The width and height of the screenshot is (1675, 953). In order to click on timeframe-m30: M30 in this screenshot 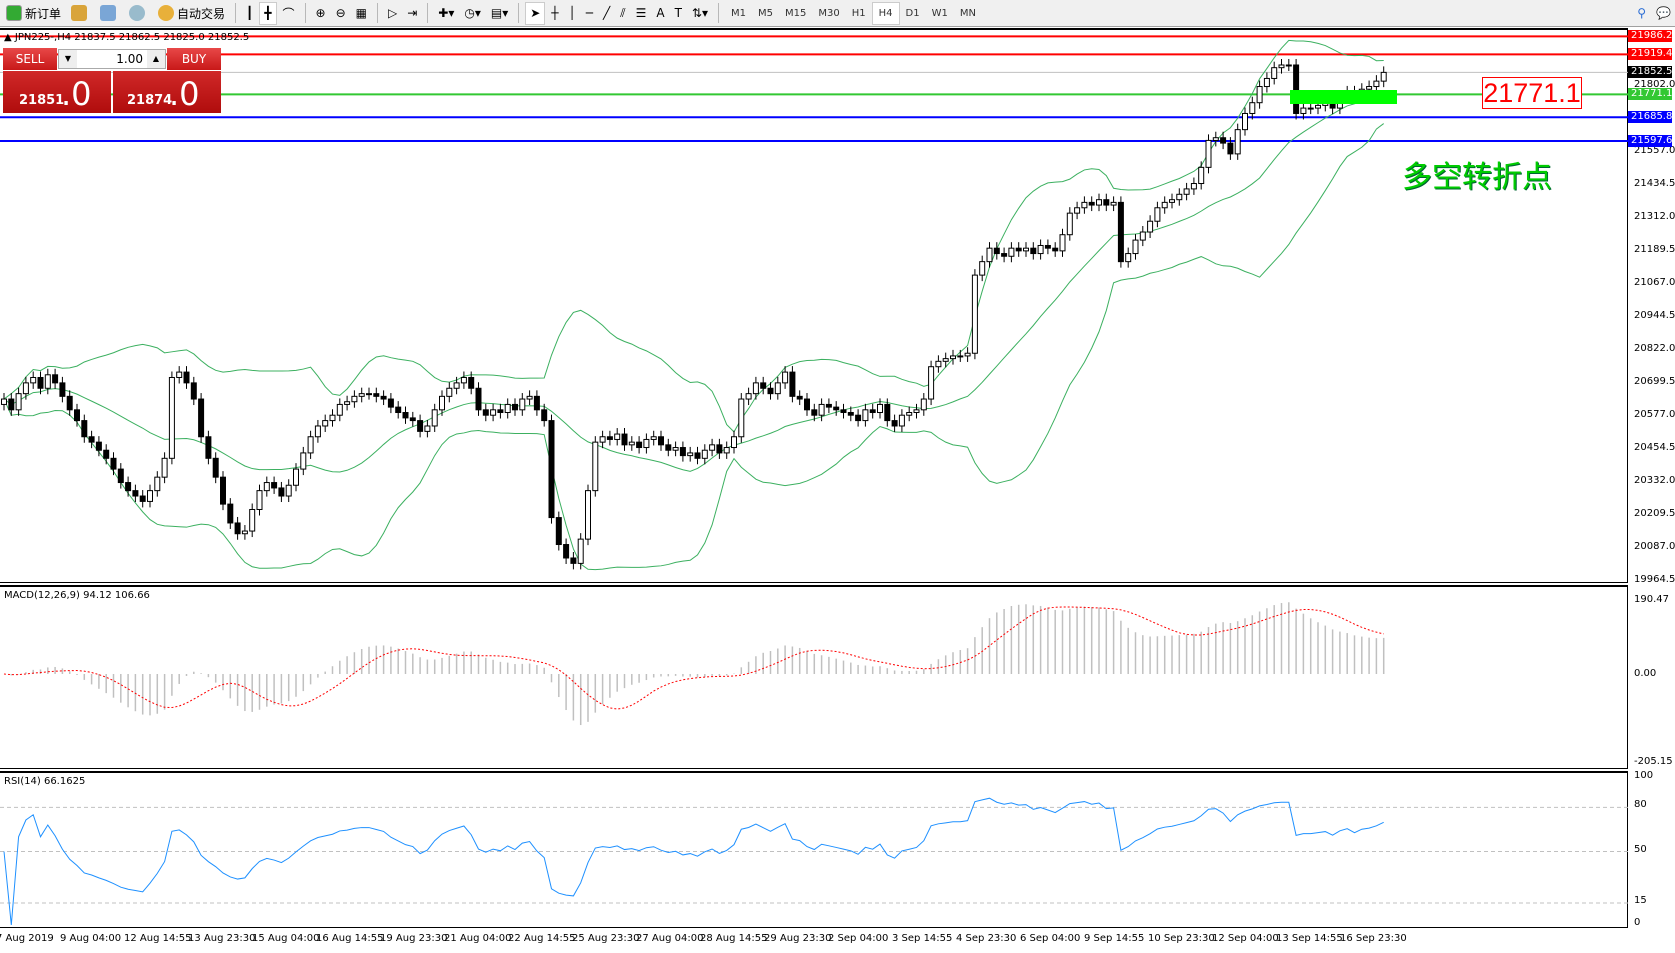, I will do `click(829, 13)`.